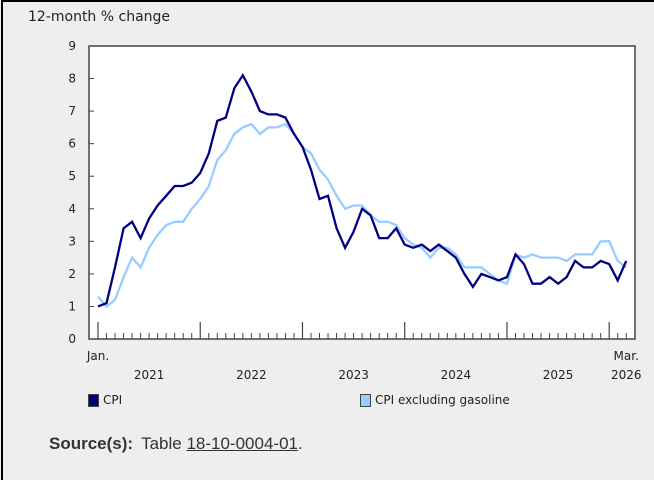 The height and width of the screenshot is (480, 654). I want to click on source-note: Source(s): Table 18-10-0004-01., so click(176, 444).